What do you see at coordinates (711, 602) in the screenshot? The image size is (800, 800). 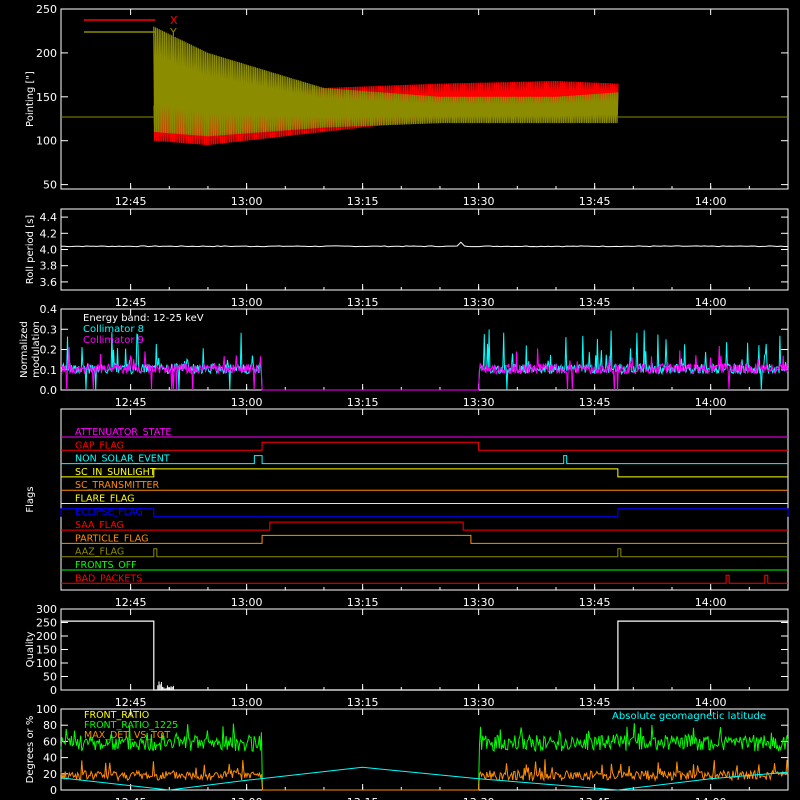 I see `panel-4-xtick-label: 14:00` at bounding box center [711, 602].